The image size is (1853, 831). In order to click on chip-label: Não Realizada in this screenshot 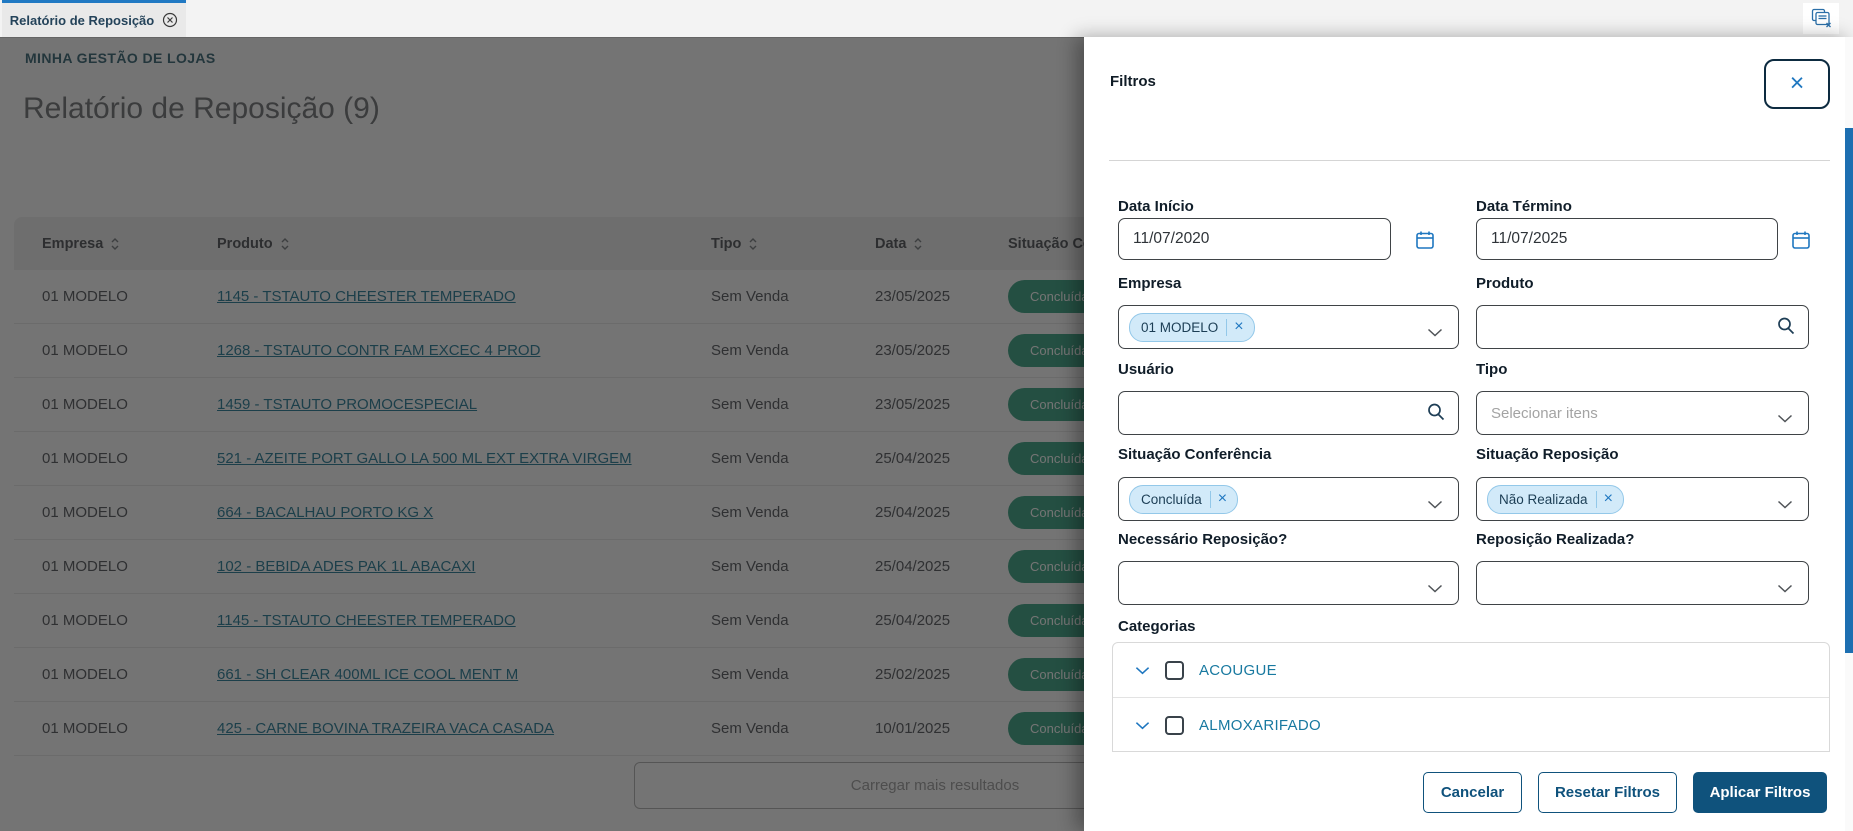, I will do `click(1543, 499)`.